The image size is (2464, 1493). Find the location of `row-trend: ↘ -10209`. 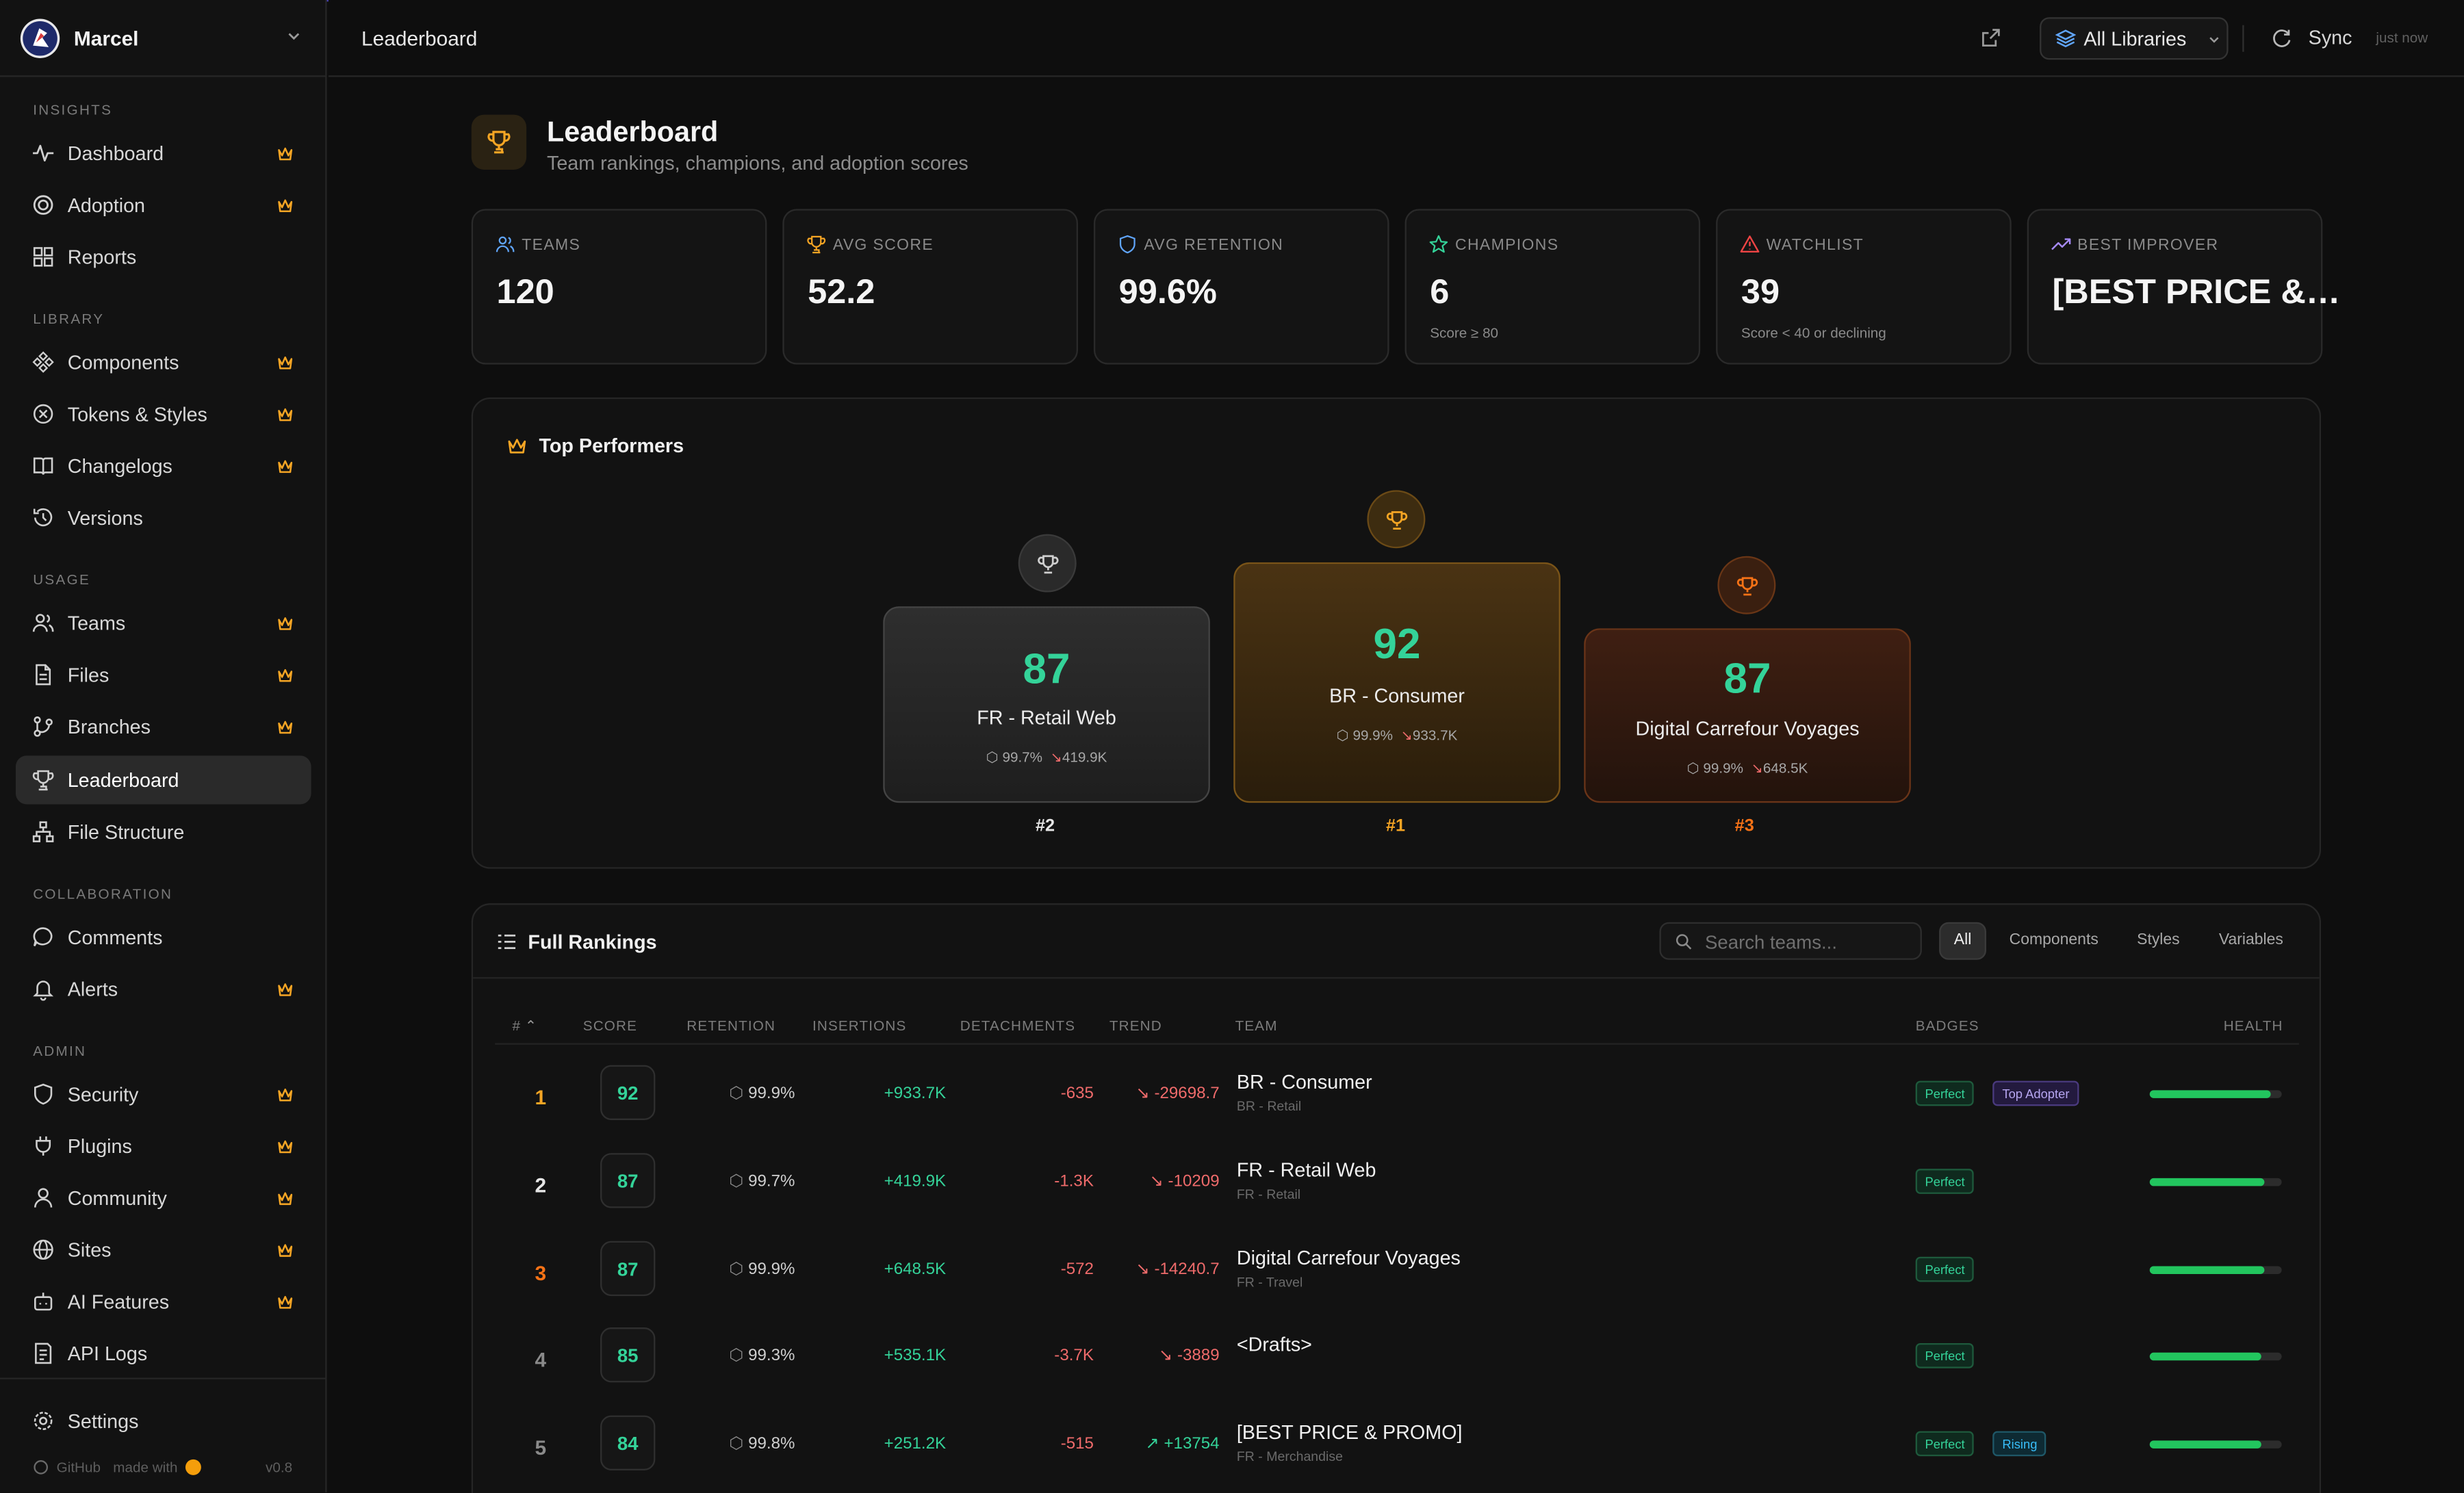

row-trend: ↘ -10209 is located at coordinates (1160, 1181).